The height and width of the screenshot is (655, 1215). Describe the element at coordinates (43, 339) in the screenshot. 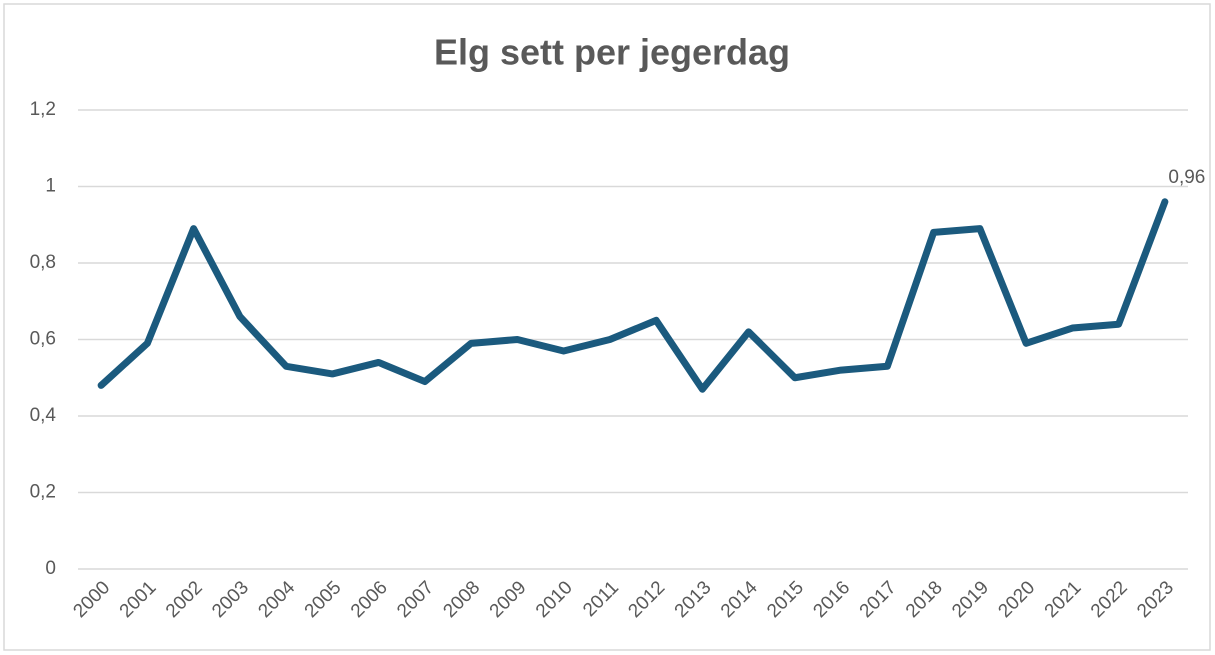

I see `y-tick-label: 0,6` at that location.